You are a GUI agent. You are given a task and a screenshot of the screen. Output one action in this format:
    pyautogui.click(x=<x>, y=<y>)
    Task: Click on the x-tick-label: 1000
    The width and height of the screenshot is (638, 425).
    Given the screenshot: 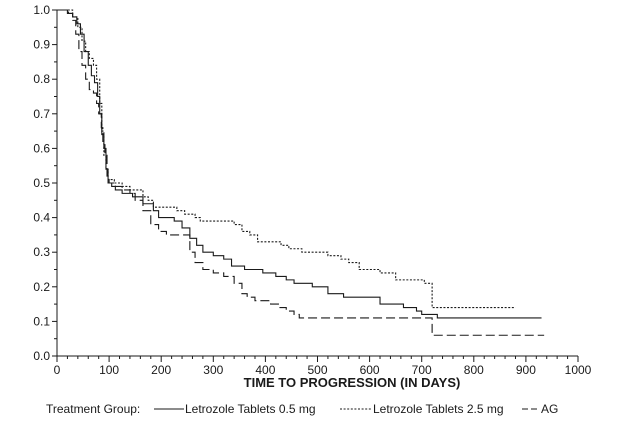 What is the action you would take?
    pyautogui.click(x=578, y=370)
    